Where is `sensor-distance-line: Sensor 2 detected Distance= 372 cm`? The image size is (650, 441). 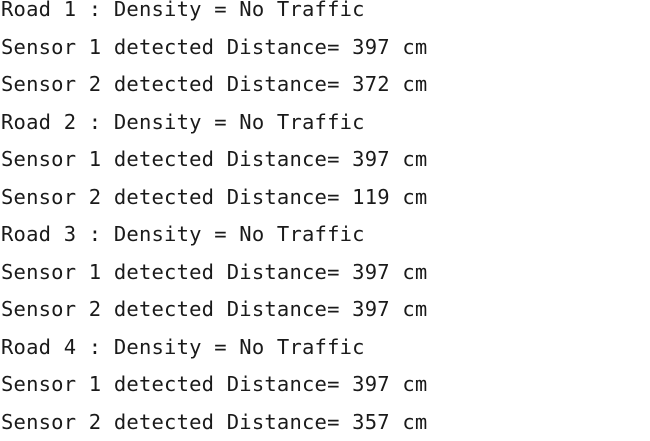 sensor-distance-line: Sensor 2 detected Distance= 372 cm is located at coordinates (325, 85).